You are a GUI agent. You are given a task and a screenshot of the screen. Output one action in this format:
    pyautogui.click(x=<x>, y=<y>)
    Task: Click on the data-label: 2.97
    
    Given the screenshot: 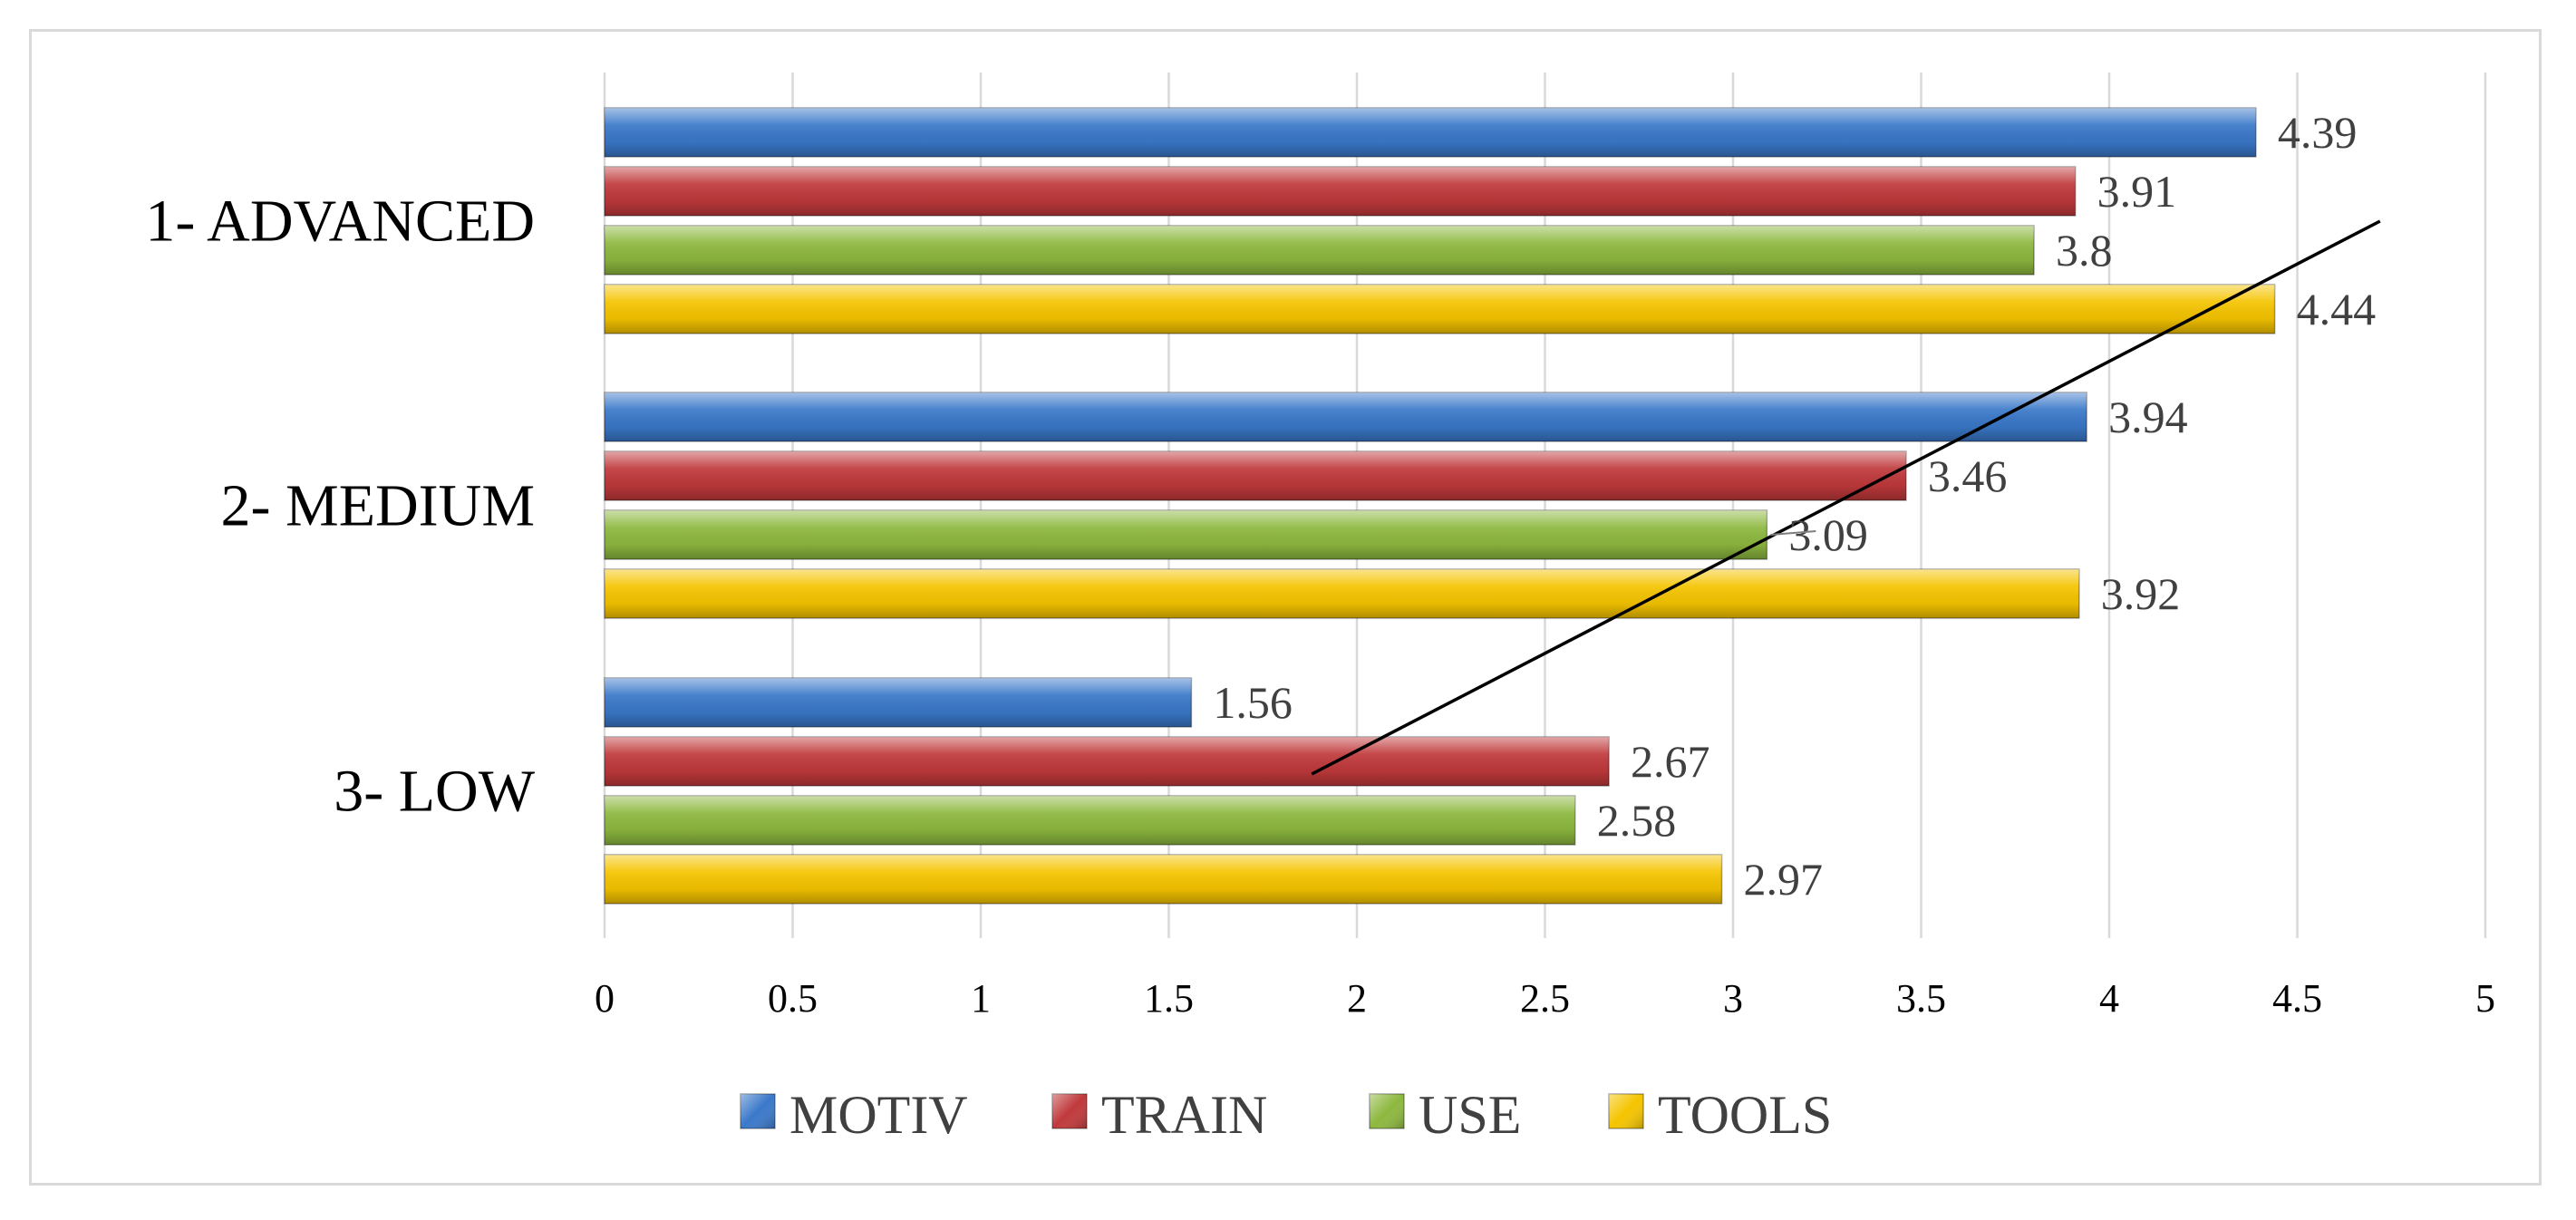 What is the action you would take?
    pyautogui.click(x=1784, y=879)
    